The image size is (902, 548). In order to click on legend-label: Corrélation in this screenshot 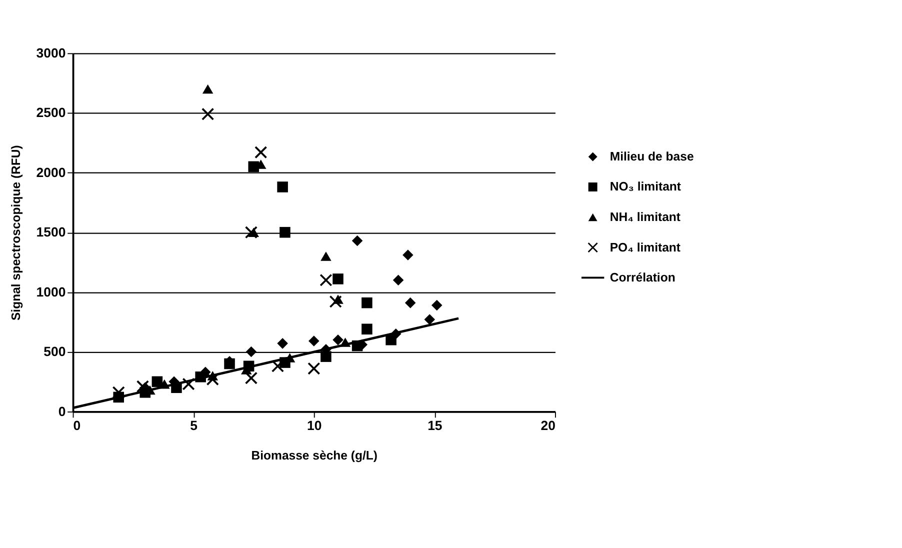, I will do `click(643, 277)`.